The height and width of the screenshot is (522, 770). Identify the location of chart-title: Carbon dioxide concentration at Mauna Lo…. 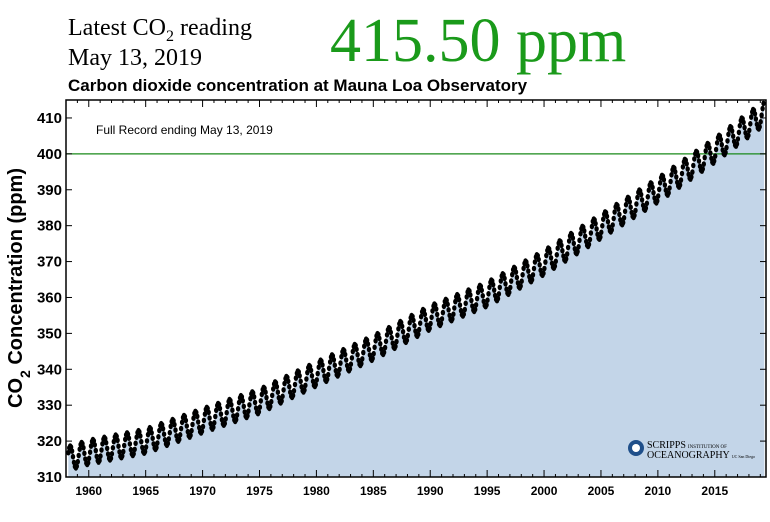
(298, 85).